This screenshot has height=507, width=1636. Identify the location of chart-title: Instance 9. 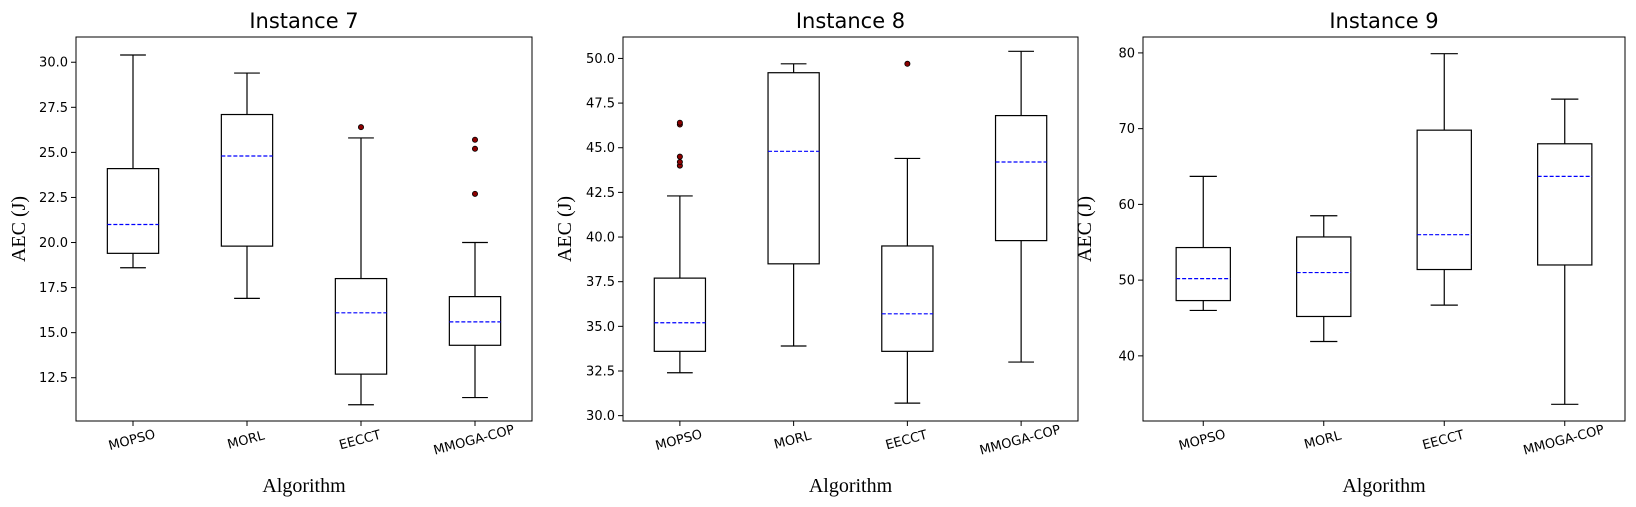
(1383, 21).